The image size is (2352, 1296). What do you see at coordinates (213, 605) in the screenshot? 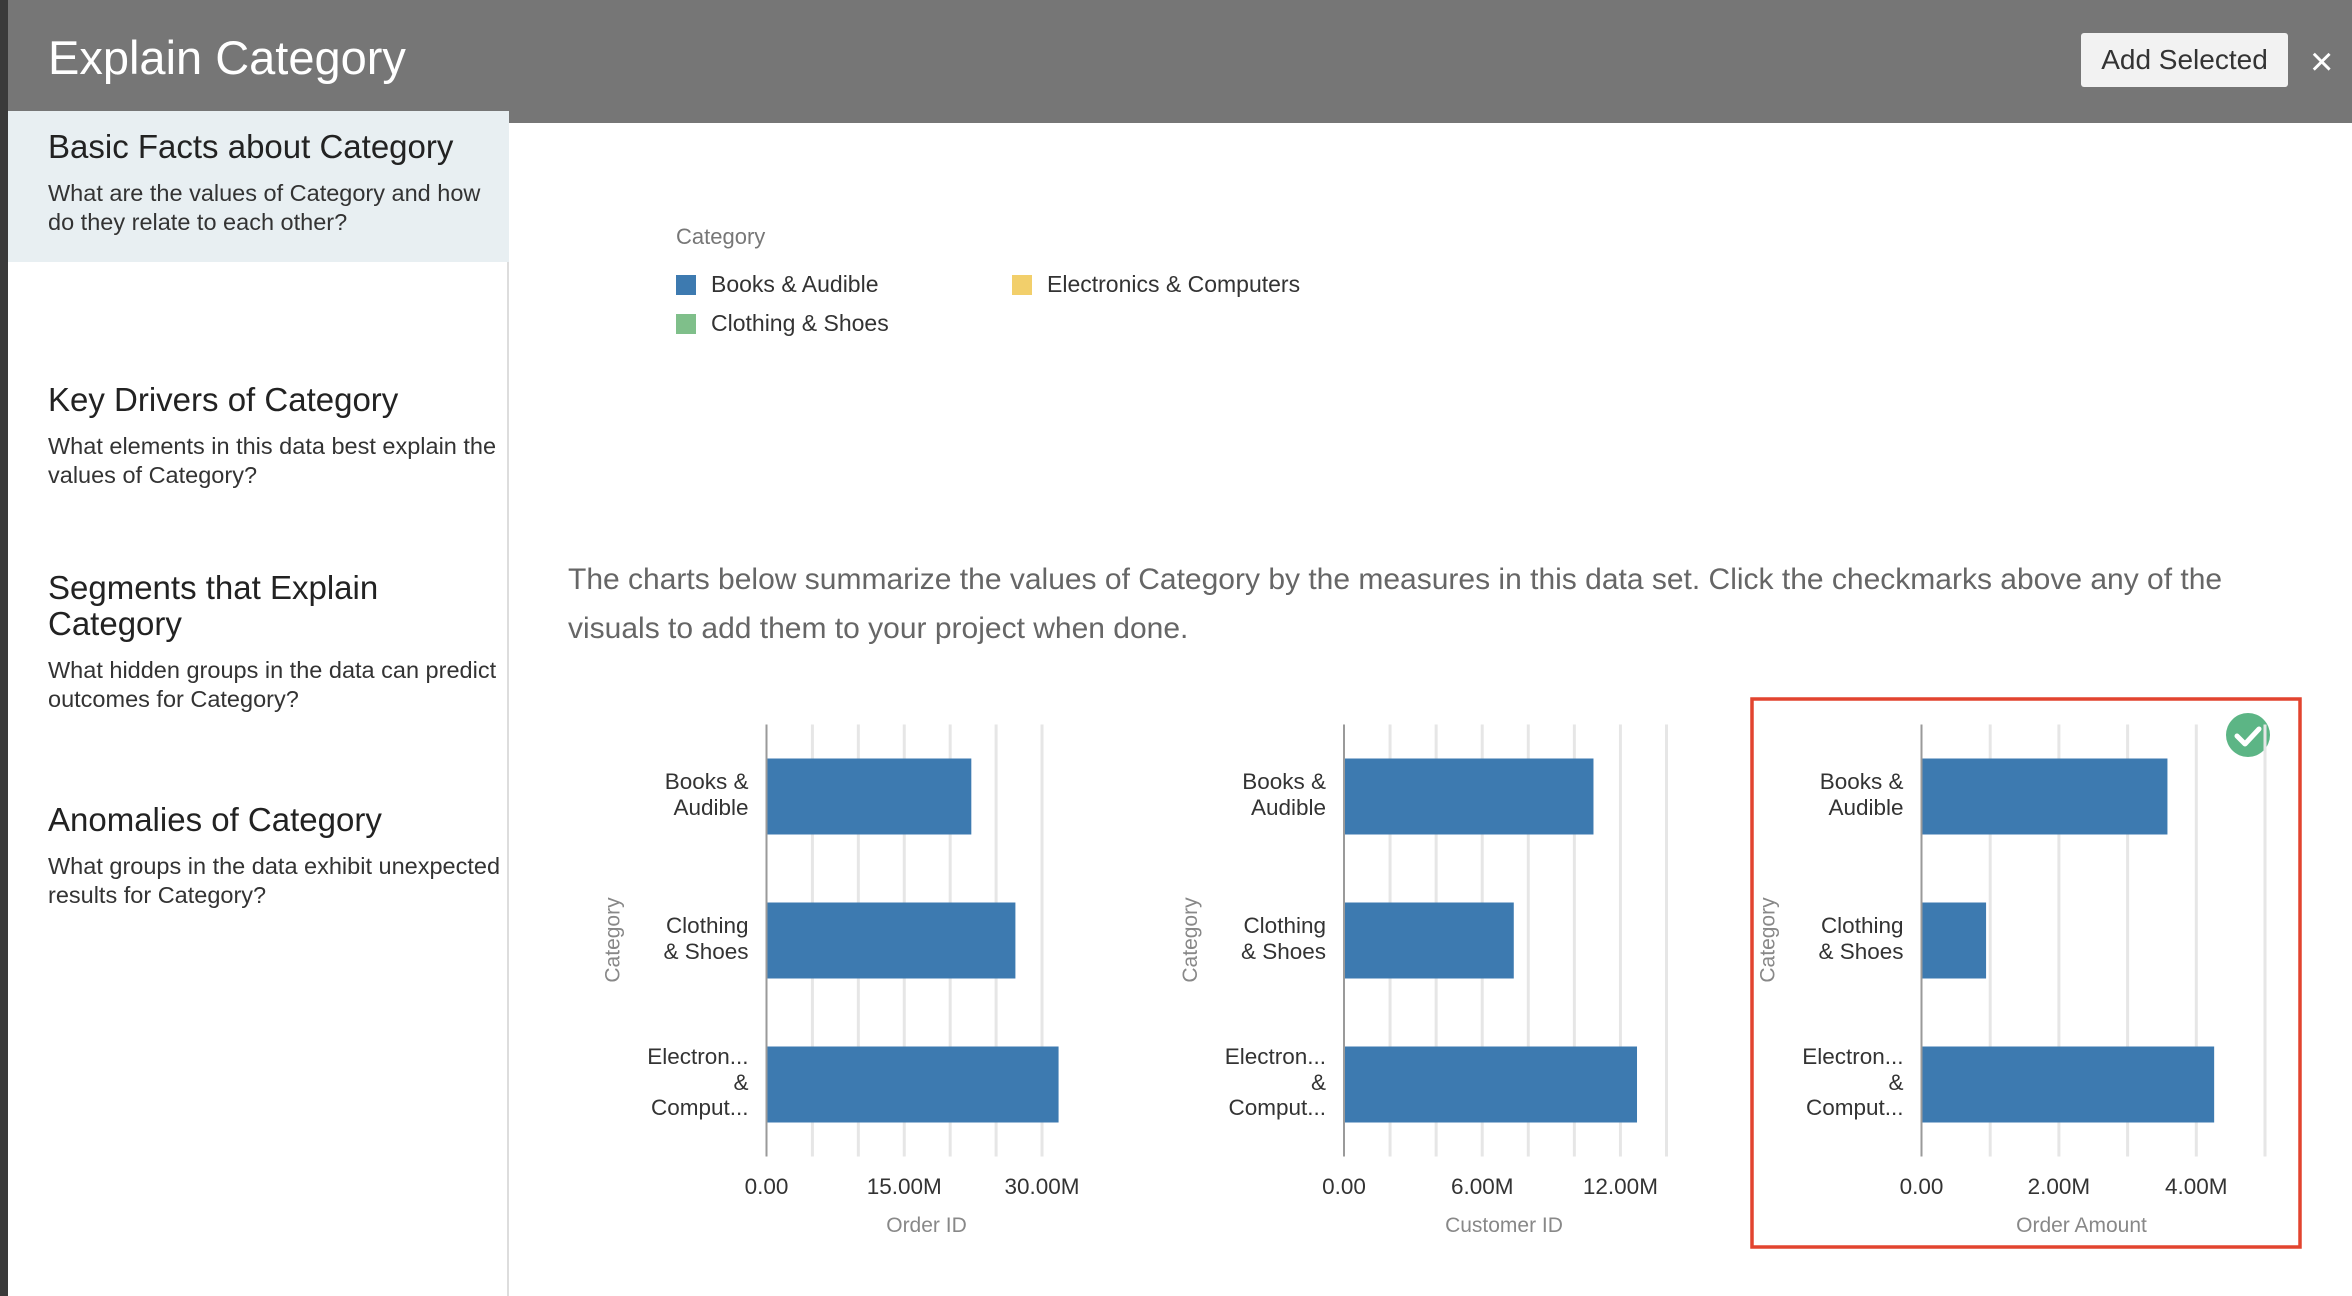
I see `sidebar-item-title: Segments that Explain Category` at bounding box center [213, 605].